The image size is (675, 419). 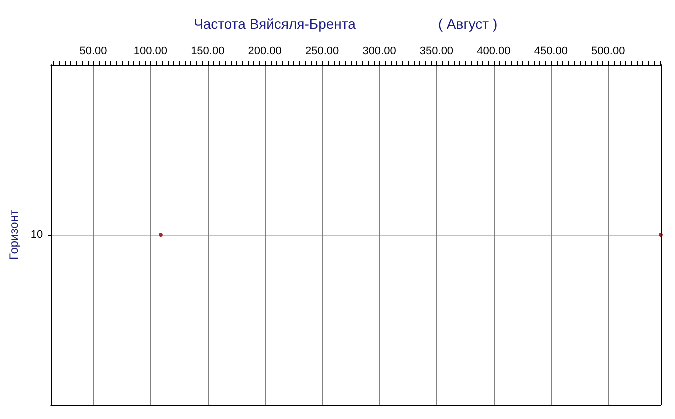 What do you see at coordinates (437, 52) in the screenshot?
I see `x-tick-label: 350.00` at bounding box center [437, 52].